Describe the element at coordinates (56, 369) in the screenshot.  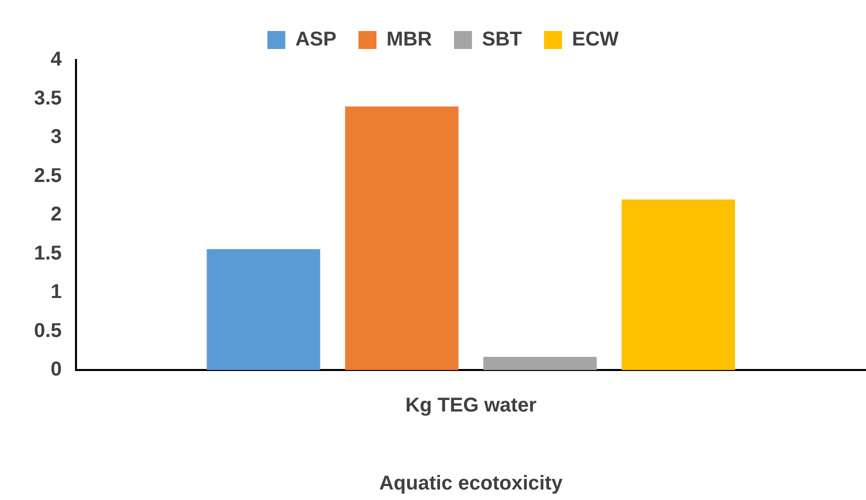
I see `y-tick-label: 0` at that location.